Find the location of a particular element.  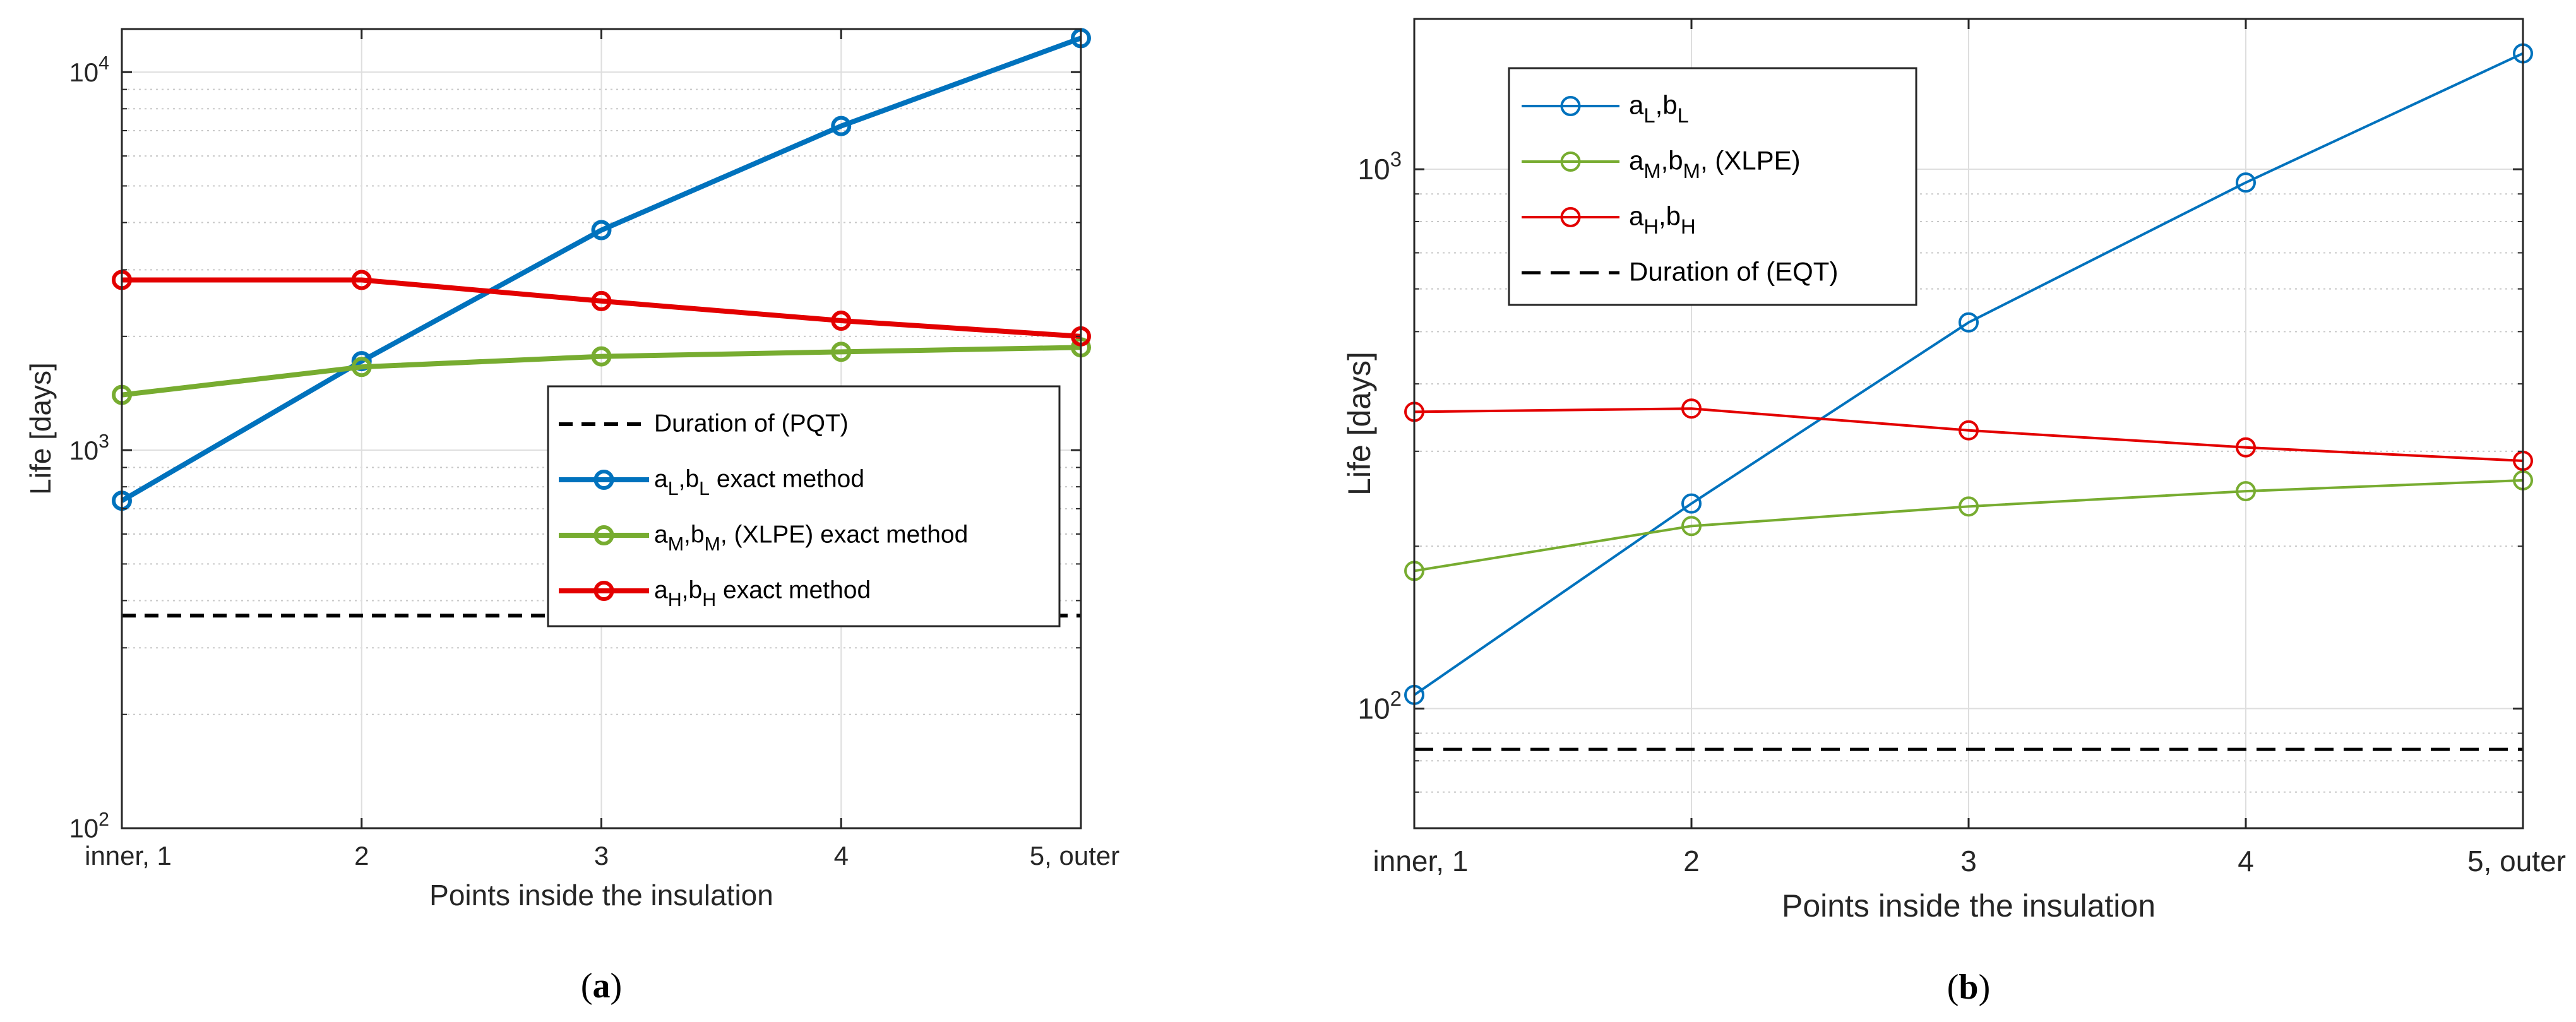

series-ah-bh is located at coordinates (1968, 434).